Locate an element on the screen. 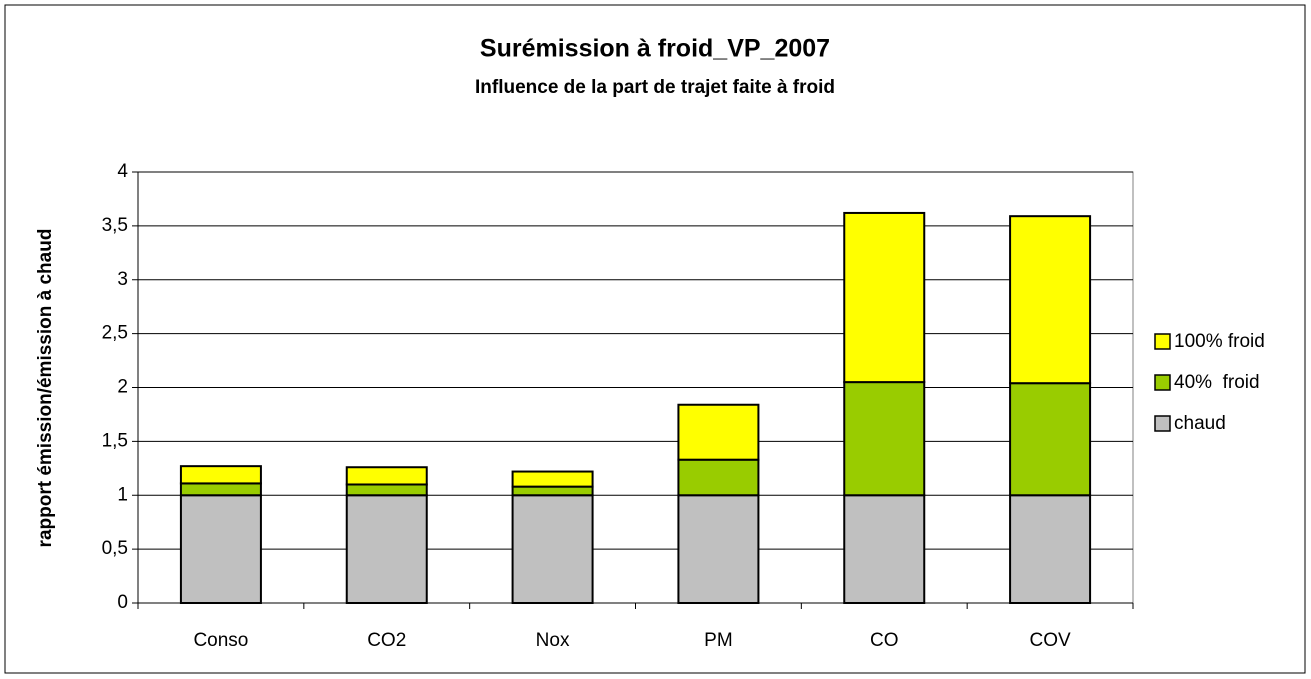 The height and width of the screenshot is (679, 1311). y-tick-label: 0,5 is located at coordinates (115, 548).